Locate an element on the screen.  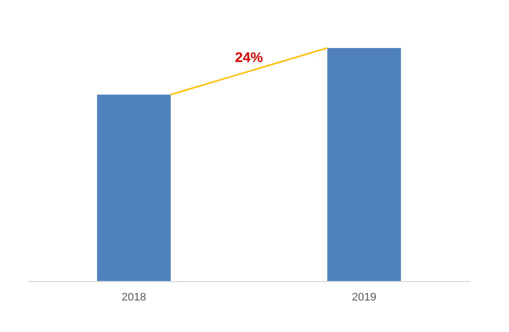
x-tick-label: 2018 is located at coordinates (134, 298).